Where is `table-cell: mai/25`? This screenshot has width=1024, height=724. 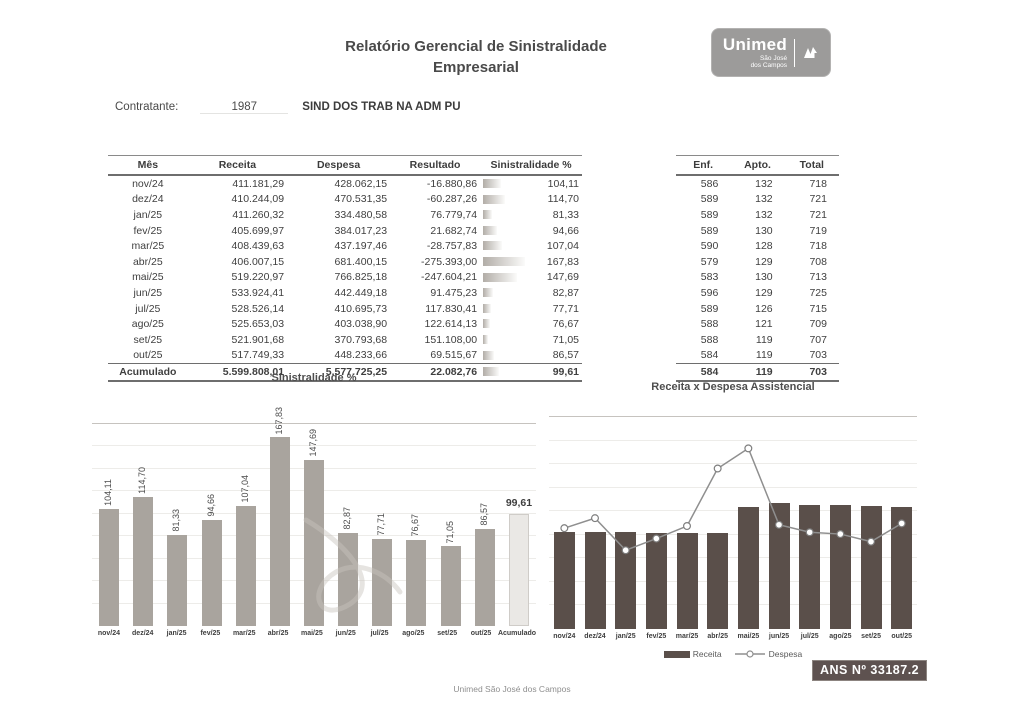
table-cell: mai/25 is located at coordinates (148, 277).